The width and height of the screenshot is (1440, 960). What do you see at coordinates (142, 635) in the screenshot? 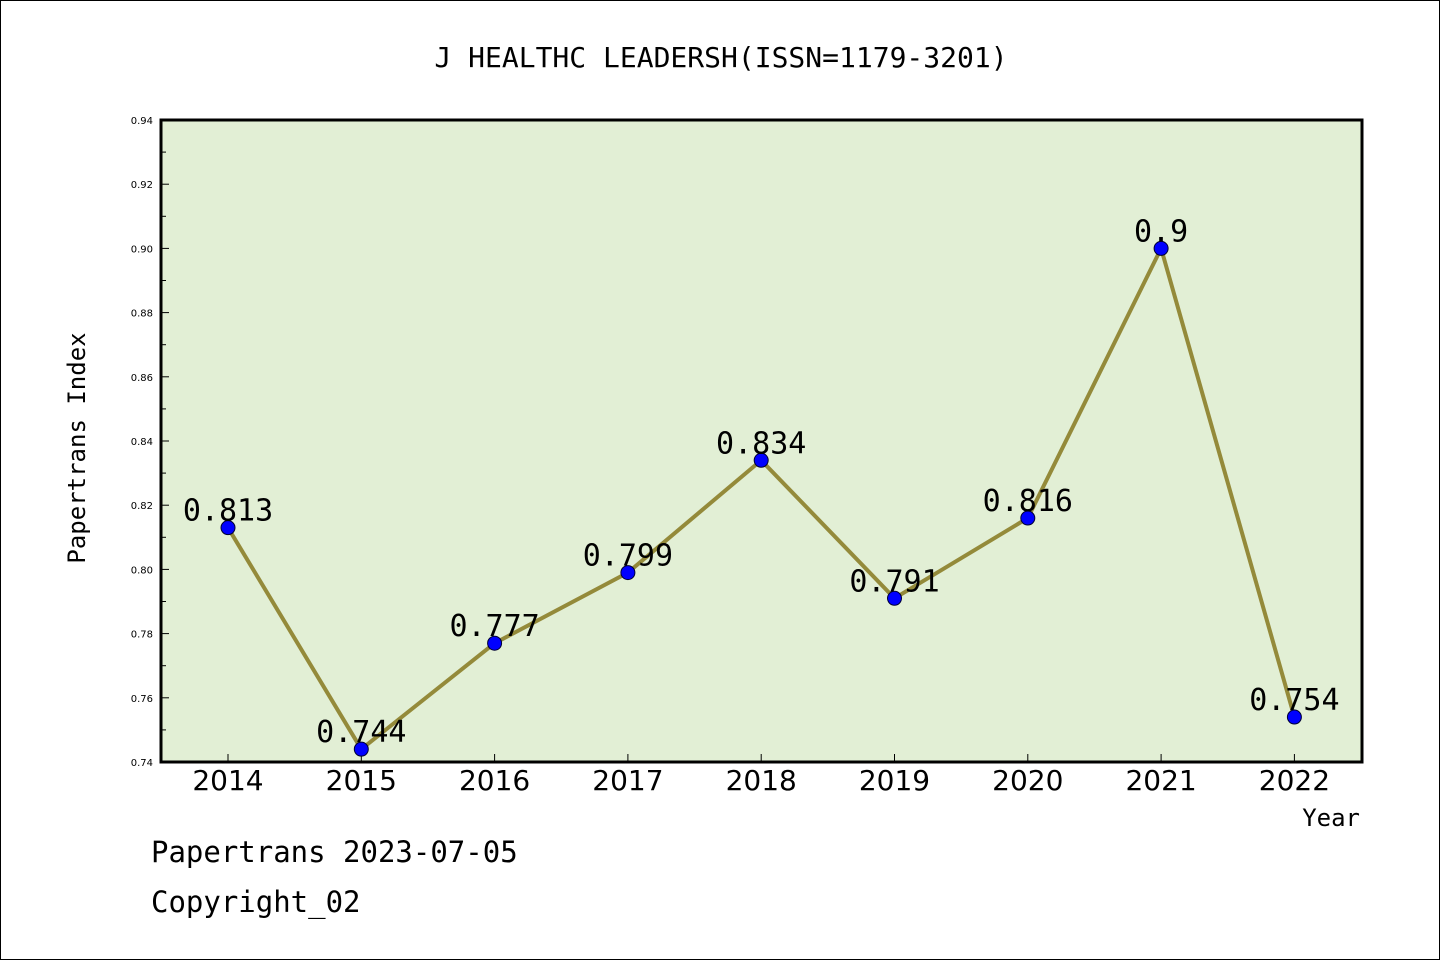
I see `y-tick-label: 0.78` at bounding box center [142, 635].